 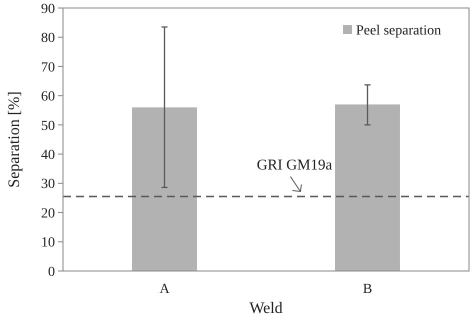 What do you see at coordinates (266, 308) in the screenshot?
I see `x-axis-title: Weld` at bounding box center [266, 308].